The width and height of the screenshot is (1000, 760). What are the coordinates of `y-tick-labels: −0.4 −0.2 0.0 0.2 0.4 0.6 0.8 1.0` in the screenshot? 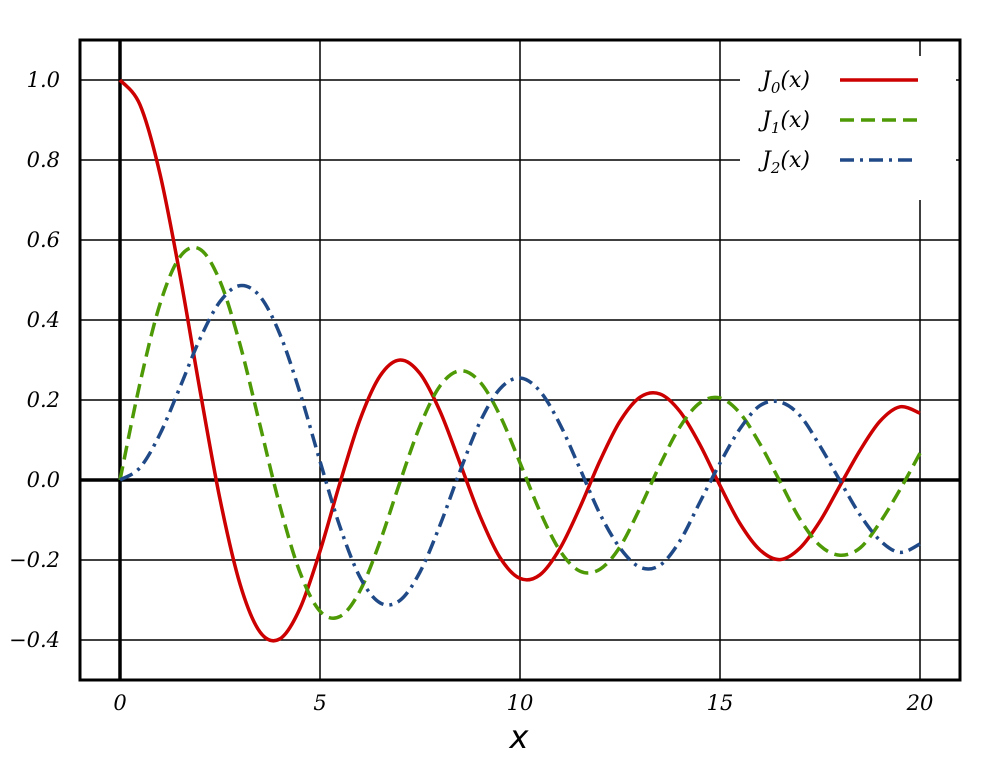 It's located at (34, 360).